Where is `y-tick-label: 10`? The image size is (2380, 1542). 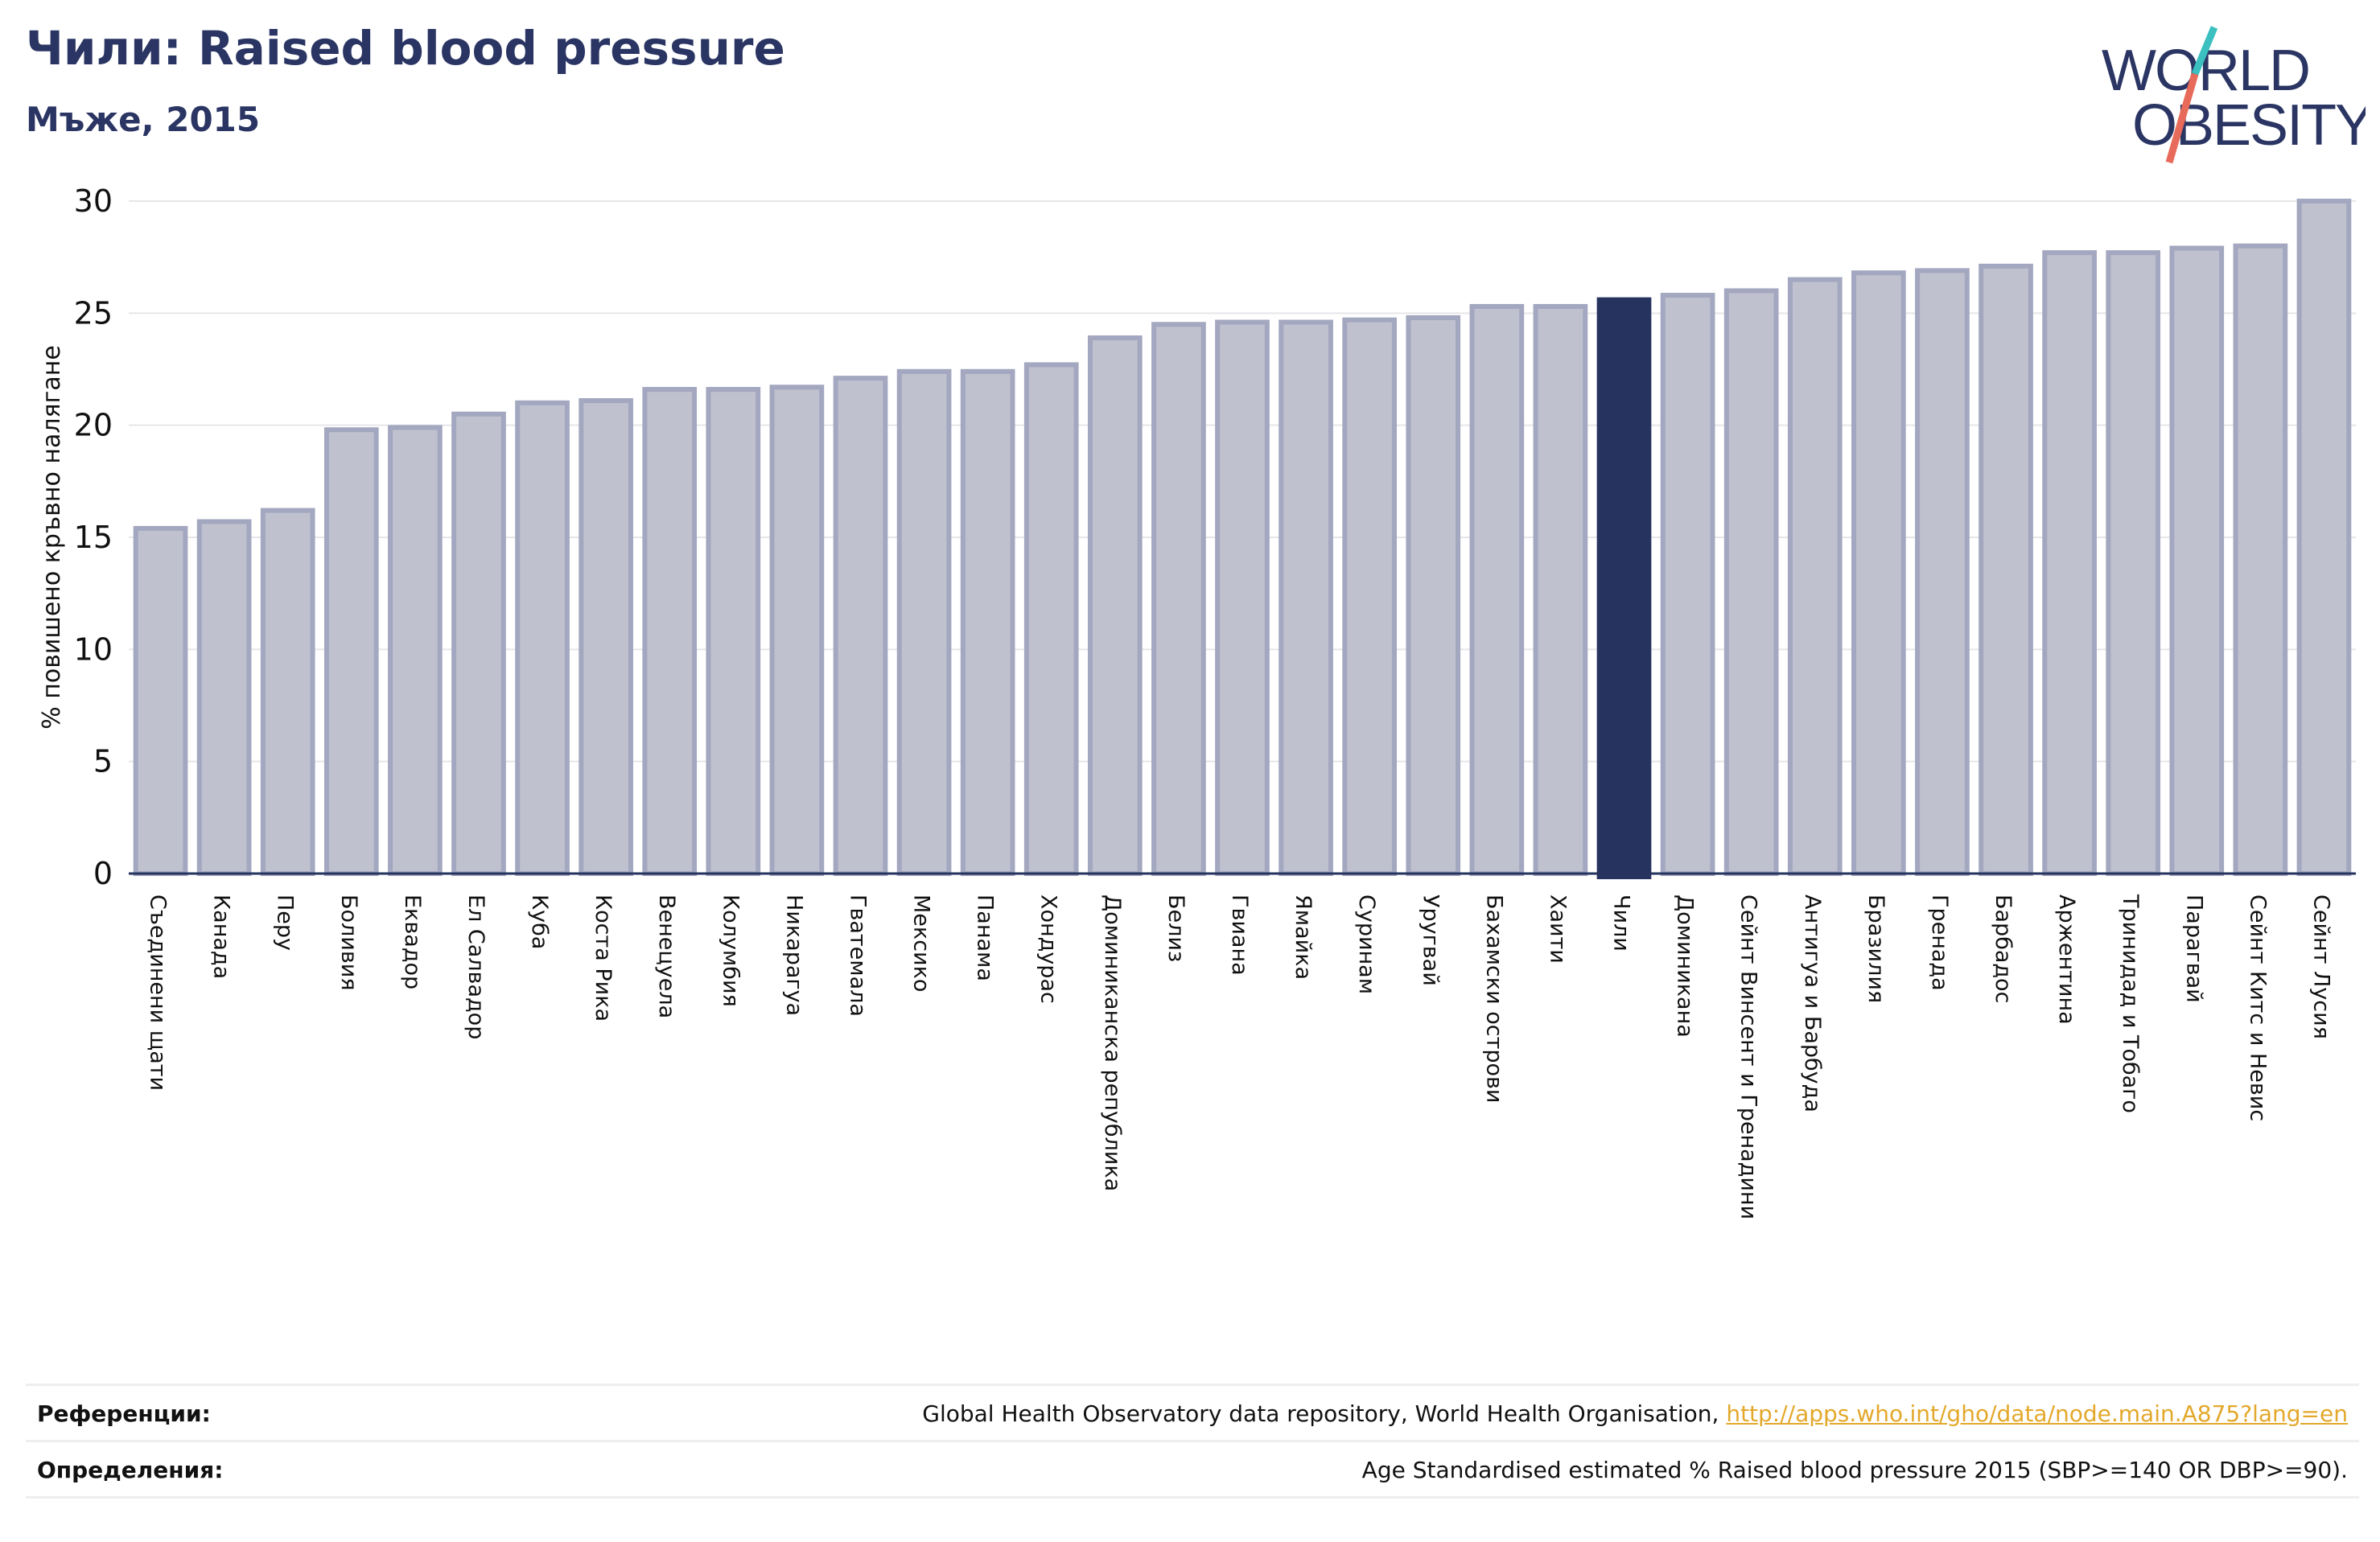
y-tick-label: 10 is located at coordinates (93, 649).